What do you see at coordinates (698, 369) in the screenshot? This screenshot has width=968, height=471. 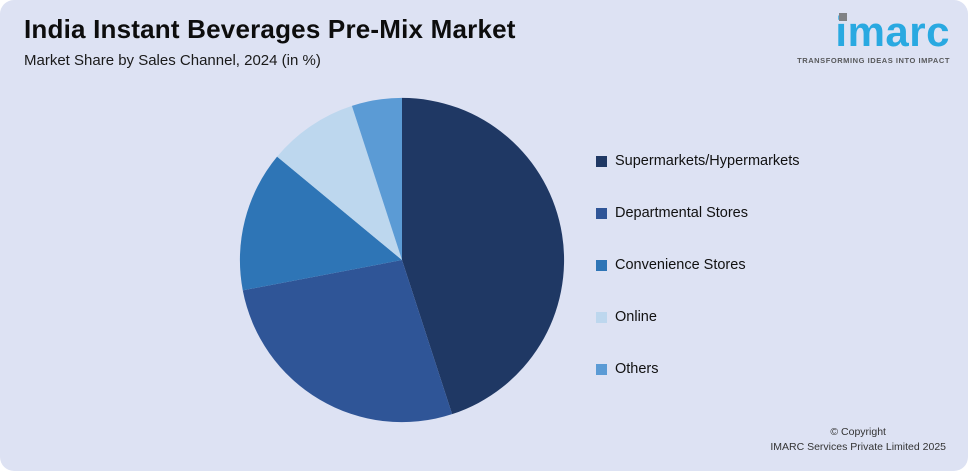 I see `legend-item-others: Others` at bounding box center [698, 369].